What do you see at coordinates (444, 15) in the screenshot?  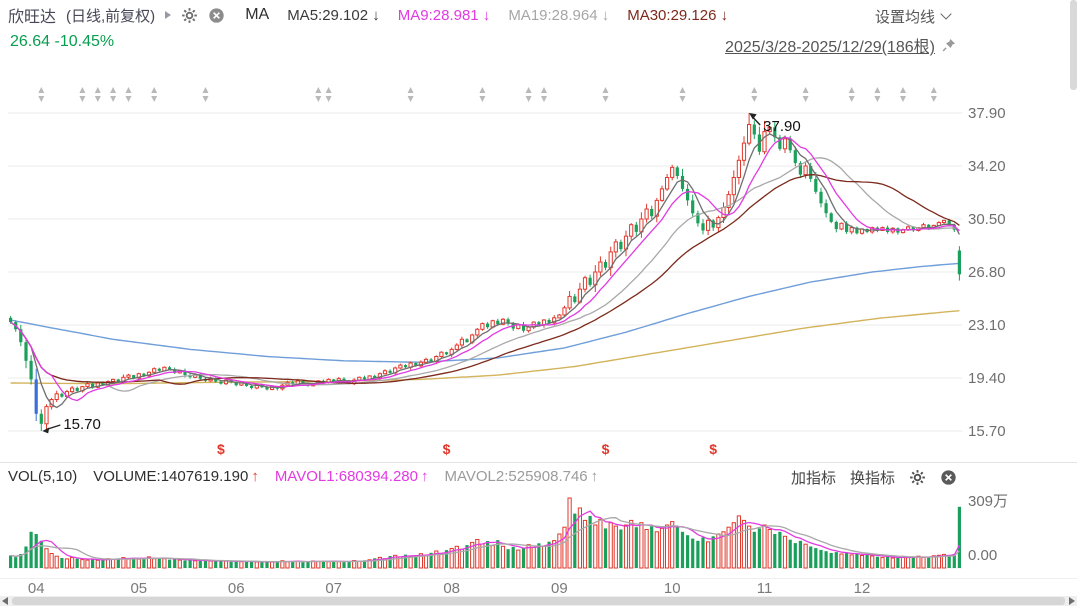 I see `ma9-legend: MA9:28.981 ↓` at bounding box center [444, 15].